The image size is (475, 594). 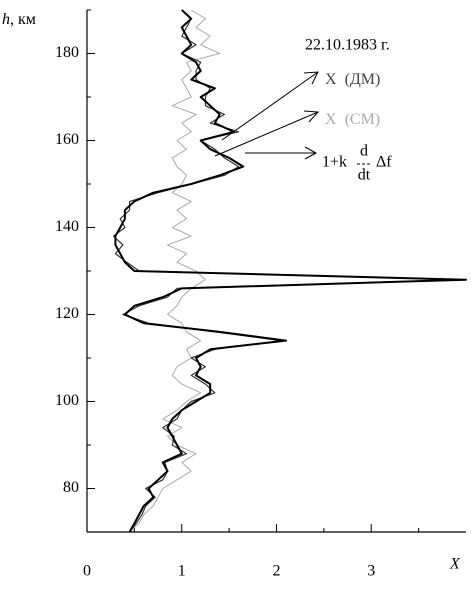 I want to click on y-tick-label: 140, so click(x=67, y=226).